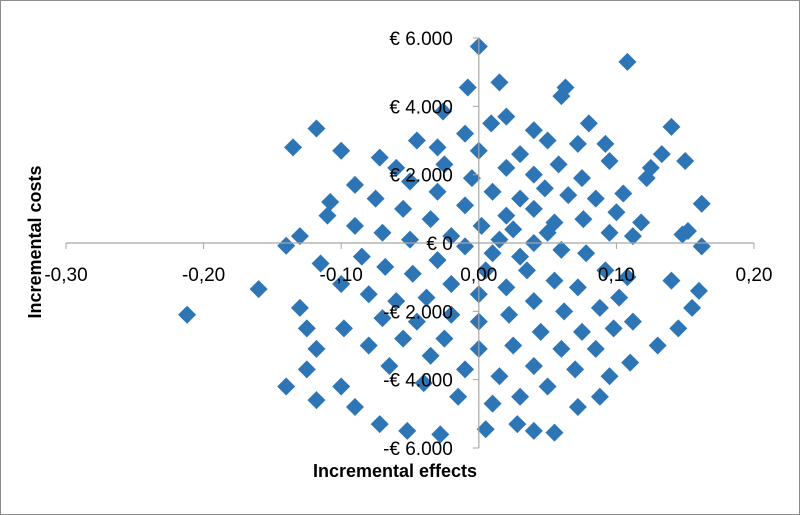  Describe the element at coordinates (35, 241) in the screenshot. I see `y-axis-title: Incremental costs` at that location.